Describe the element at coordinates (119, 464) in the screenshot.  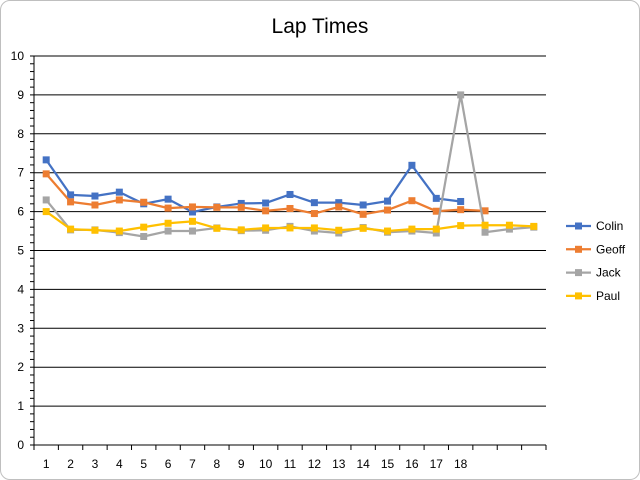
I see `x-tick-label: 4` at that location.